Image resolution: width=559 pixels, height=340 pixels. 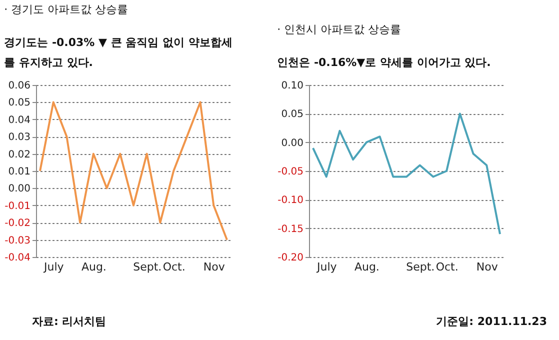 What do you see at coordinates (491, 321) in the screenshot?
I see `text: 기준일: 2011.11.23` at bounding box center [491, 321].